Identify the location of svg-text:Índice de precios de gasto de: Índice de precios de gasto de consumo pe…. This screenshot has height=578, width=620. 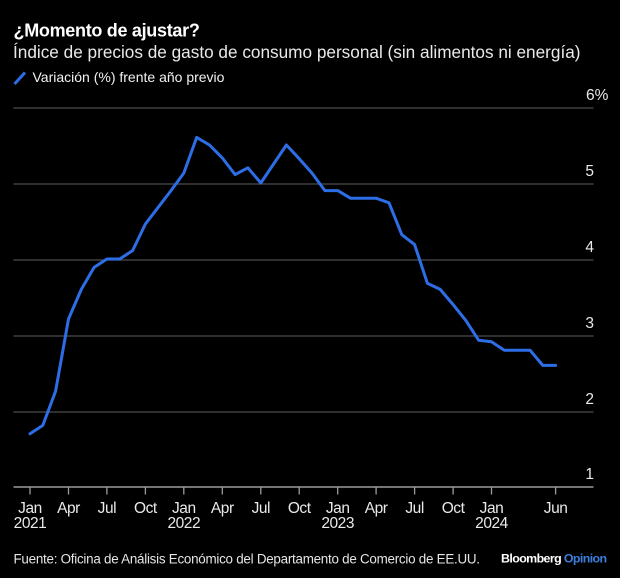
(297, 52).